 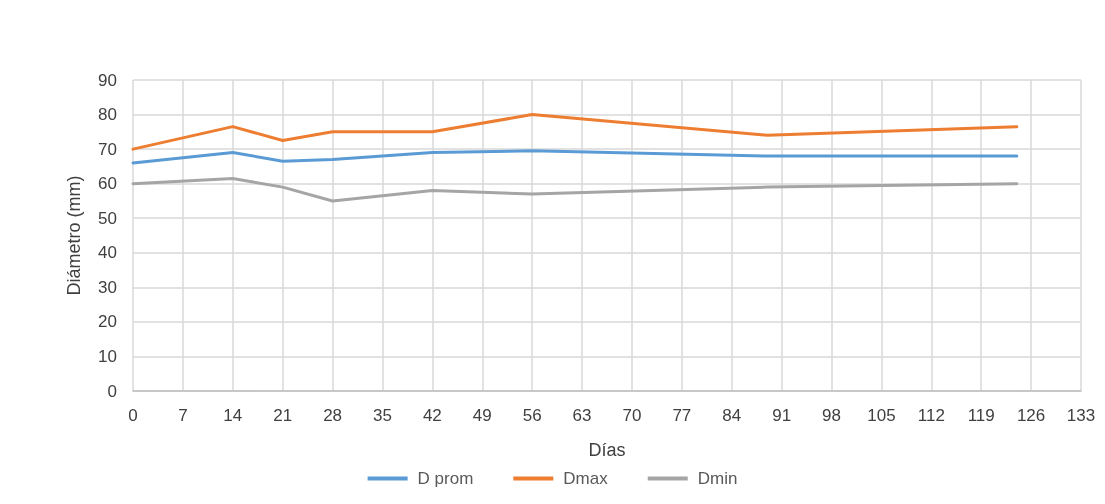 What do you see at coordinates (1081, 415) in the screenshot?
I see `x-tick-label: 133` at bounding box center [1081, 415].